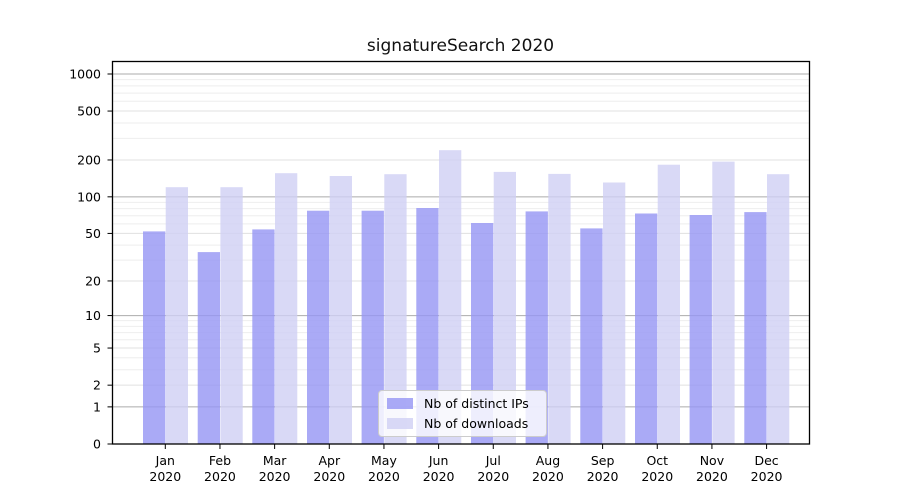 This screenshot has height=500, width=900. I want to click on bar-downloads-jun, so click(450, 297).